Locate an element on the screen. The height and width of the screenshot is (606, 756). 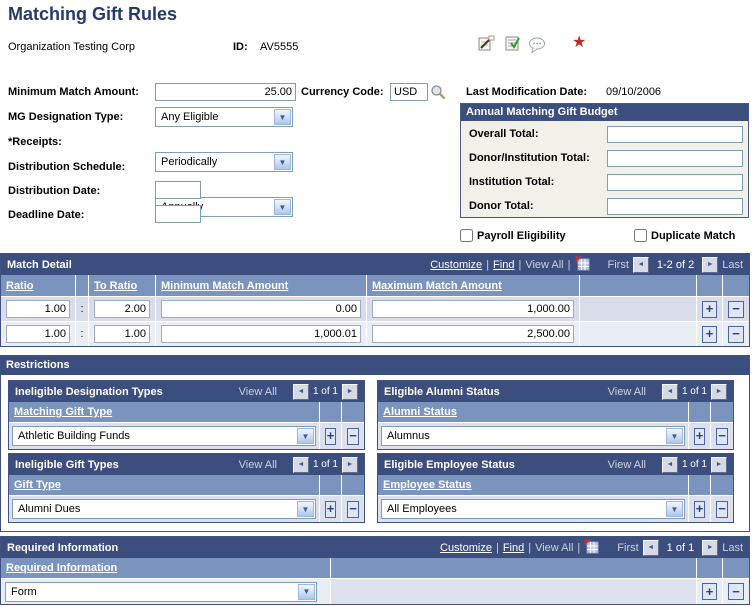
donor-total-label: Donor Total: is located at coordinates (501, 206).